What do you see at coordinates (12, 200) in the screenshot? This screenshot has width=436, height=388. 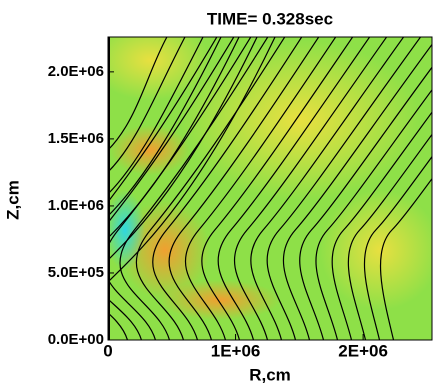 I see `y-axis-label: Z,cm` at bounding box center [12, 200].